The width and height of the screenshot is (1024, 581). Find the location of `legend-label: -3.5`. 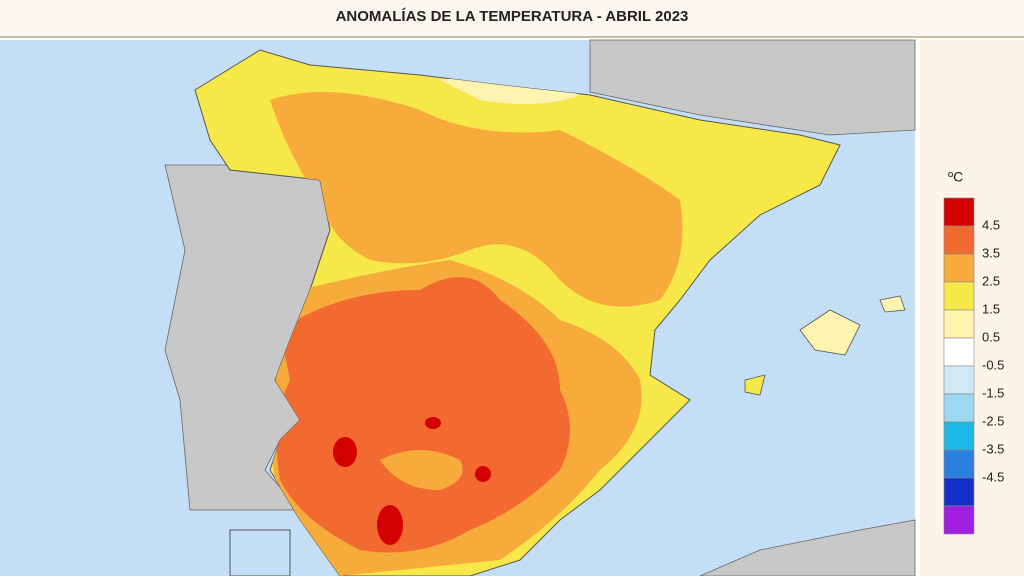

legend-label: -3.5 is located at coordinates (993, 448).